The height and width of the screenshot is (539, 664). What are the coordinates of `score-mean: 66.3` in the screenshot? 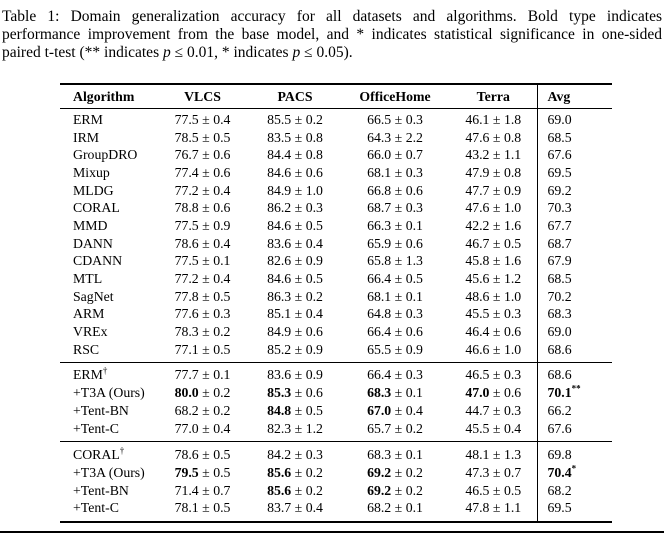 It's located at (379, 225).